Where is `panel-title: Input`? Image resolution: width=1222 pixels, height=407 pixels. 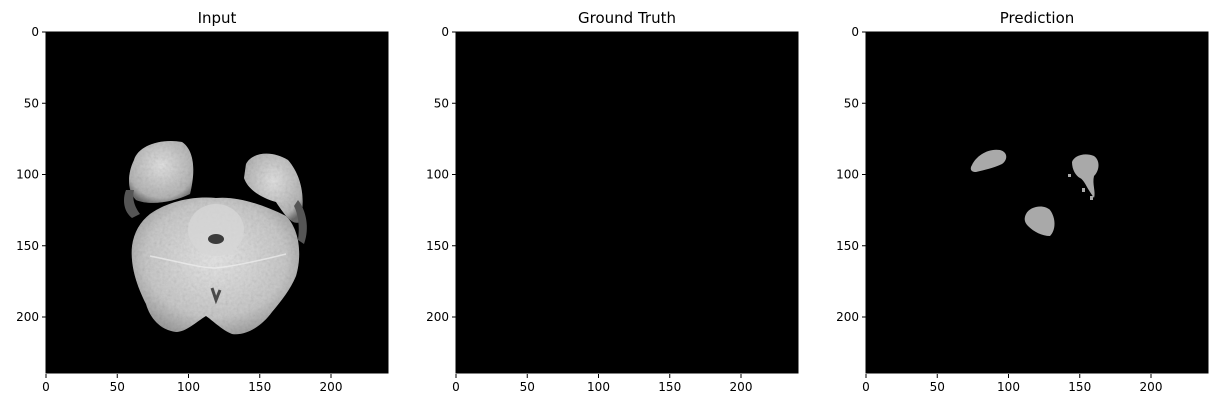 panel-title: Input is located at coordinates (217, 18).